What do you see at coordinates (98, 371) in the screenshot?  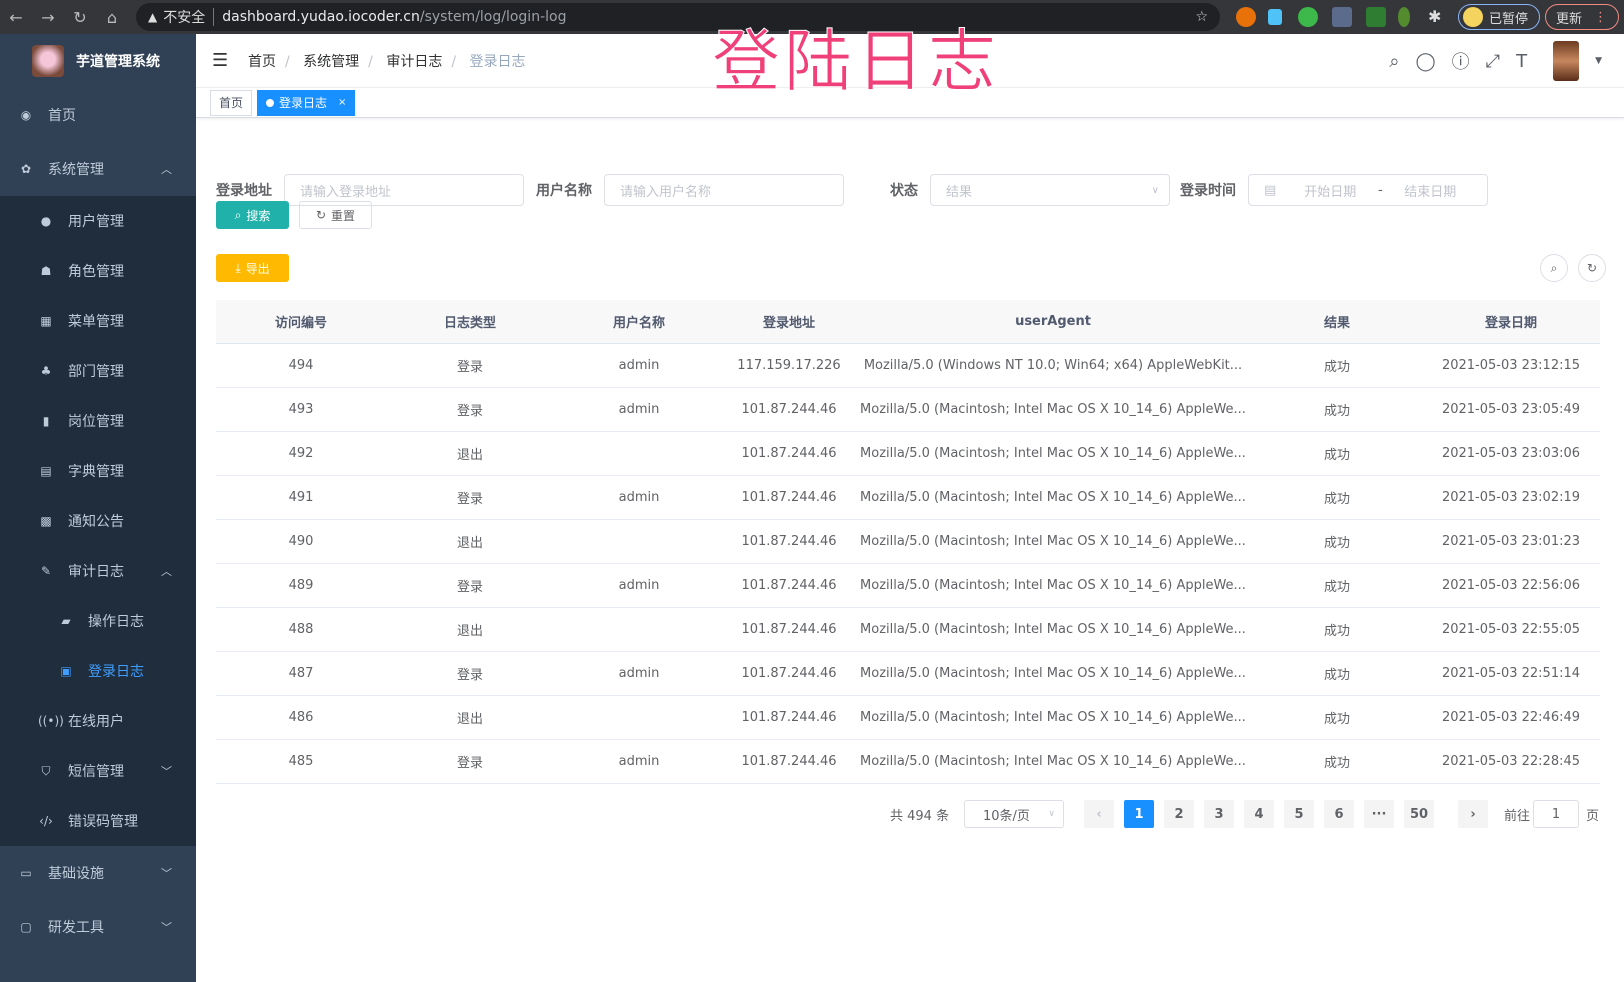 I see `sidebar-item: ♣ 部门管理` at bounding box center [98, 371].